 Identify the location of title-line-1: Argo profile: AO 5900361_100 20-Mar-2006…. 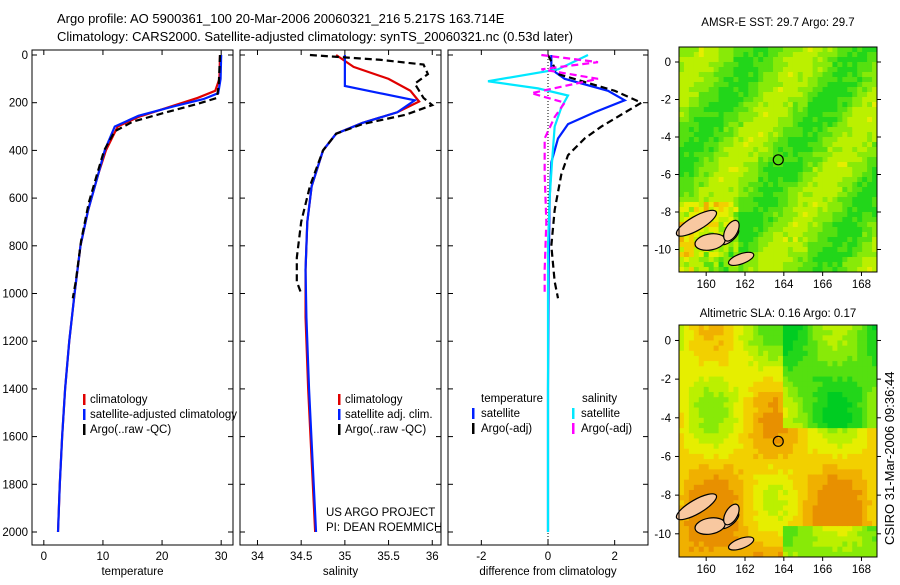
(281, 18).